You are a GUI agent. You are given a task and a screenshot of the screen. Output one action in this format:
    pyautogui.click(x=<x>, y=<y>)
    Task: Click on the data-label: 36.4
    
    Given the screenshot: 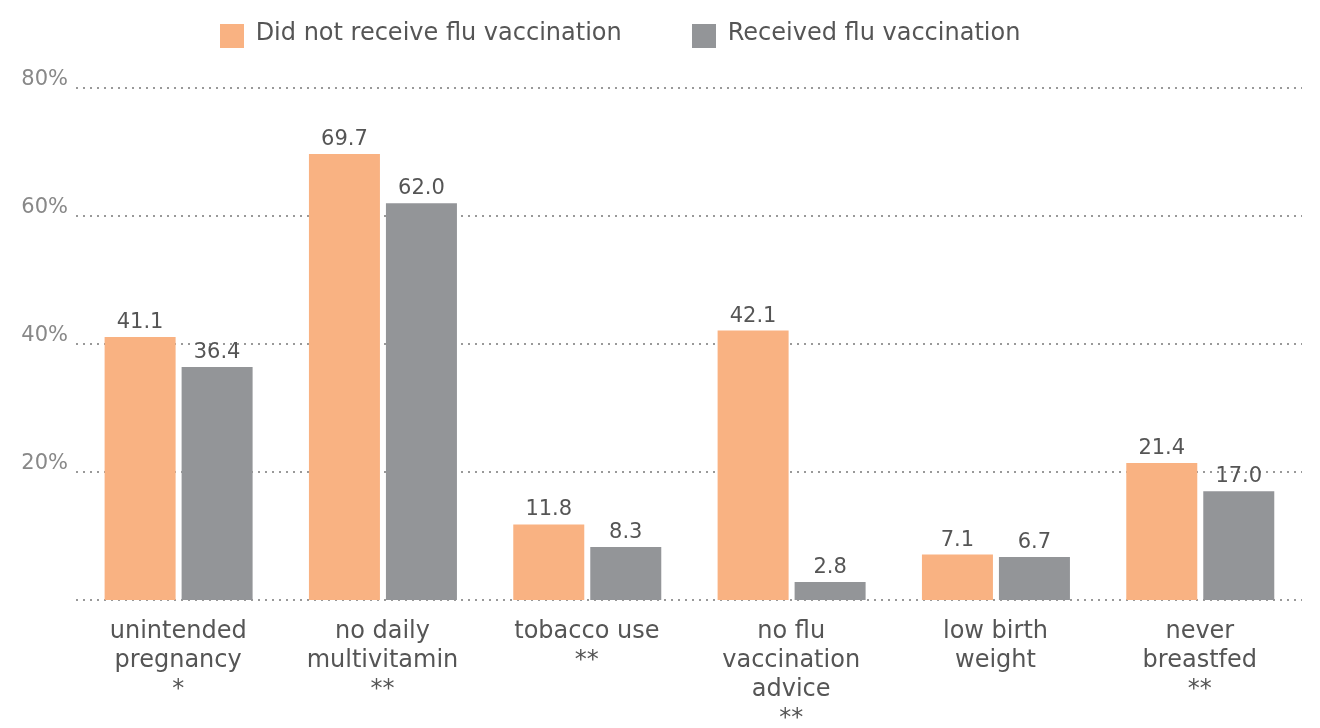 What is the action you would take?
    pyautogui.click(x=217, y=351)
    